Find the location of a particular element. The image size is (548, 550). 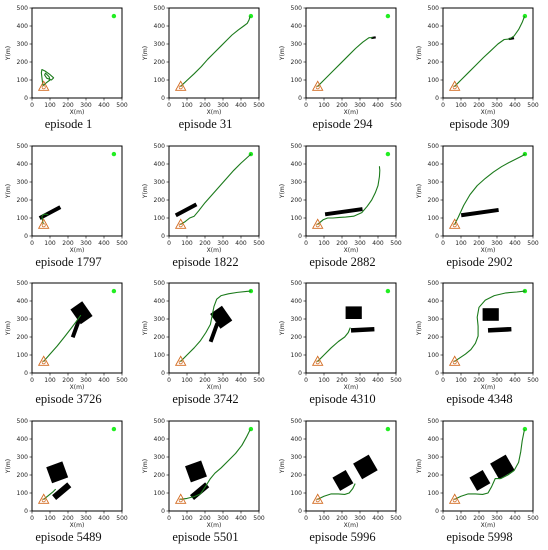

episode-caption: episode 5489 is located at coordinates (68, 536).